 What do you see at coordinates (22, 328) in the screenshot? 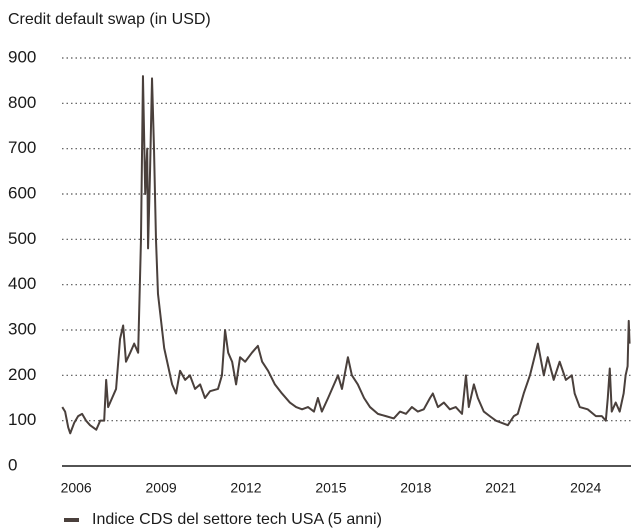
I see `y-tick-label: 300` at bounding box center [22, 328].